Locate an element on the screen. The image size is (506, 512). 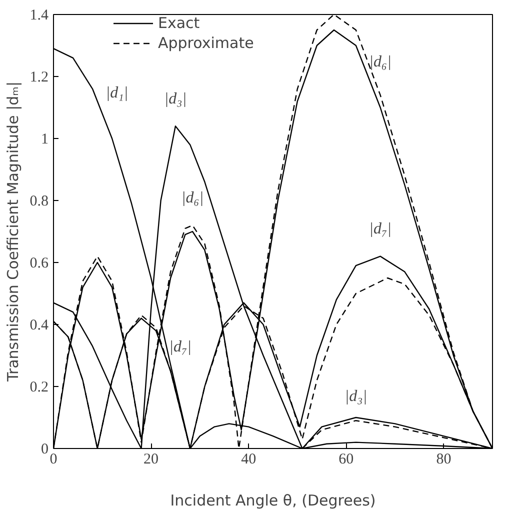
y-tick-label: 0.4 is located at coordinates (39, 326).